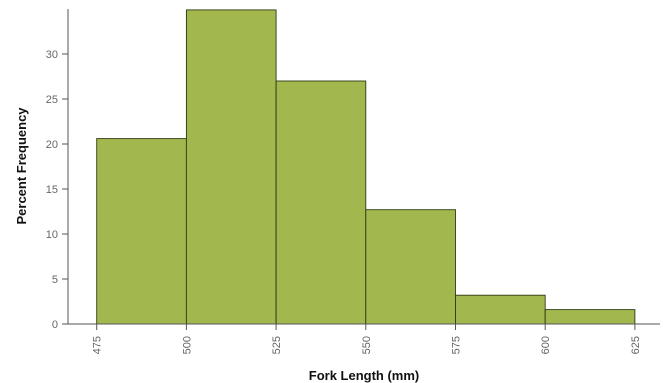 The width and height of the screenshot is (667, 383). I want to click on y-tick-label: 5, so click(55, 280).